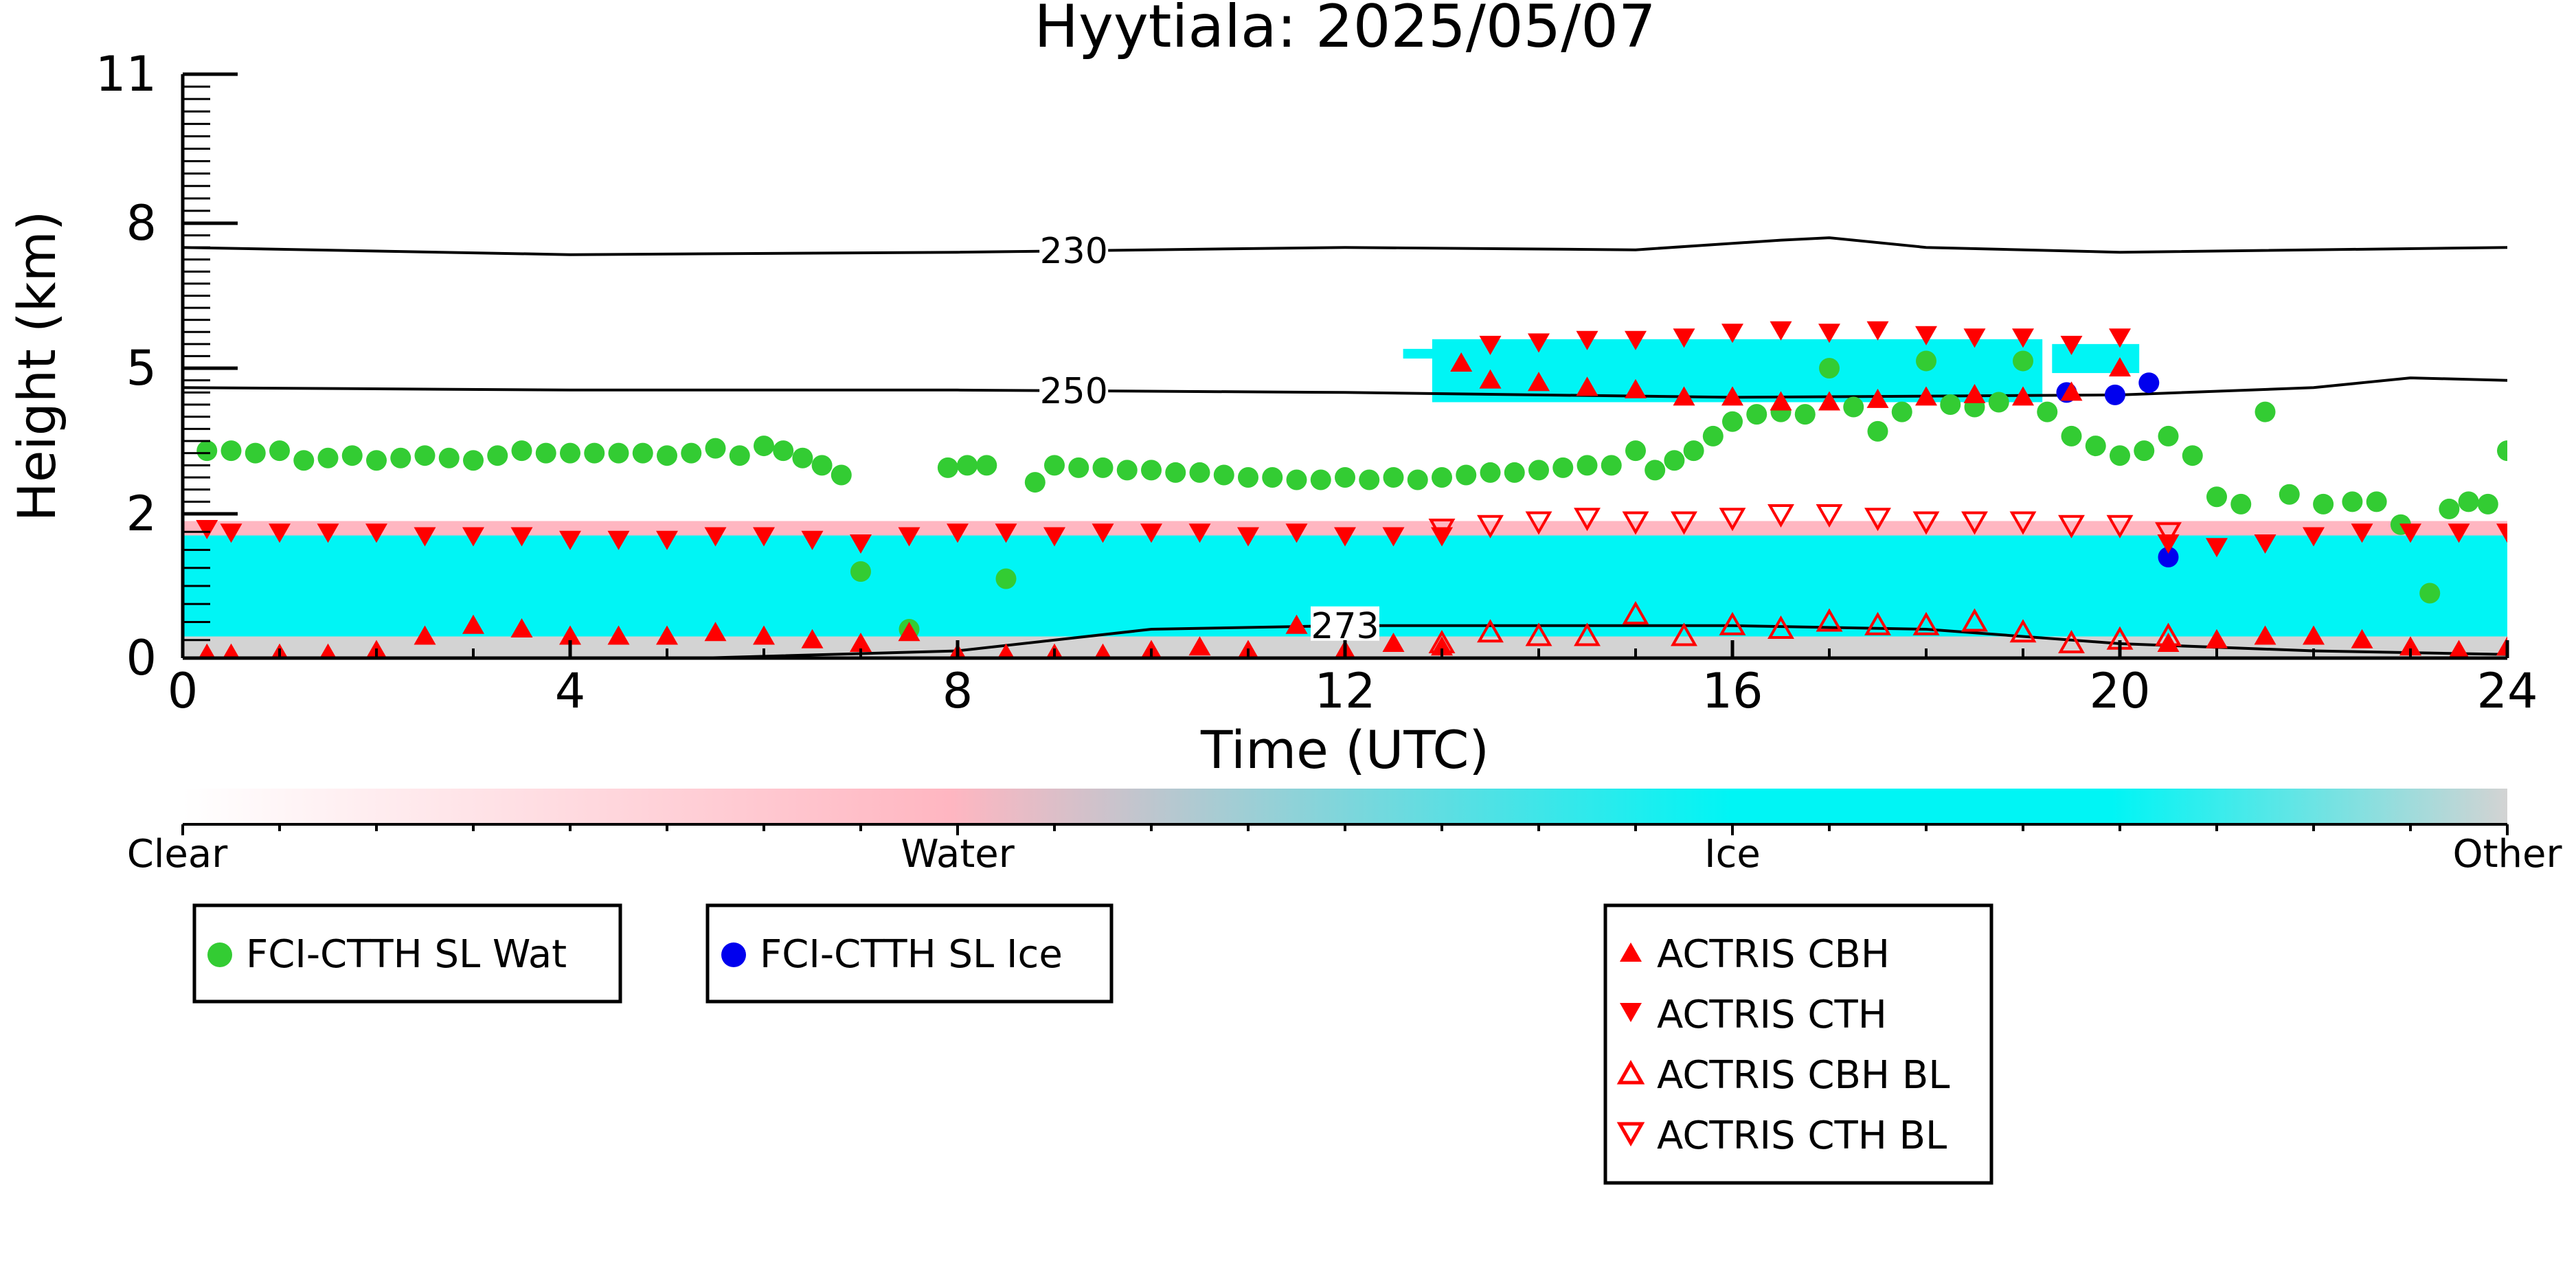 Image resolution: width=2576 pixels, height=1288 pixels. What do you see at coordinates (2168, 557) in the screenshot?
I see `point-fci-ctth-sl-ice` at bounding box center [2168, 557].